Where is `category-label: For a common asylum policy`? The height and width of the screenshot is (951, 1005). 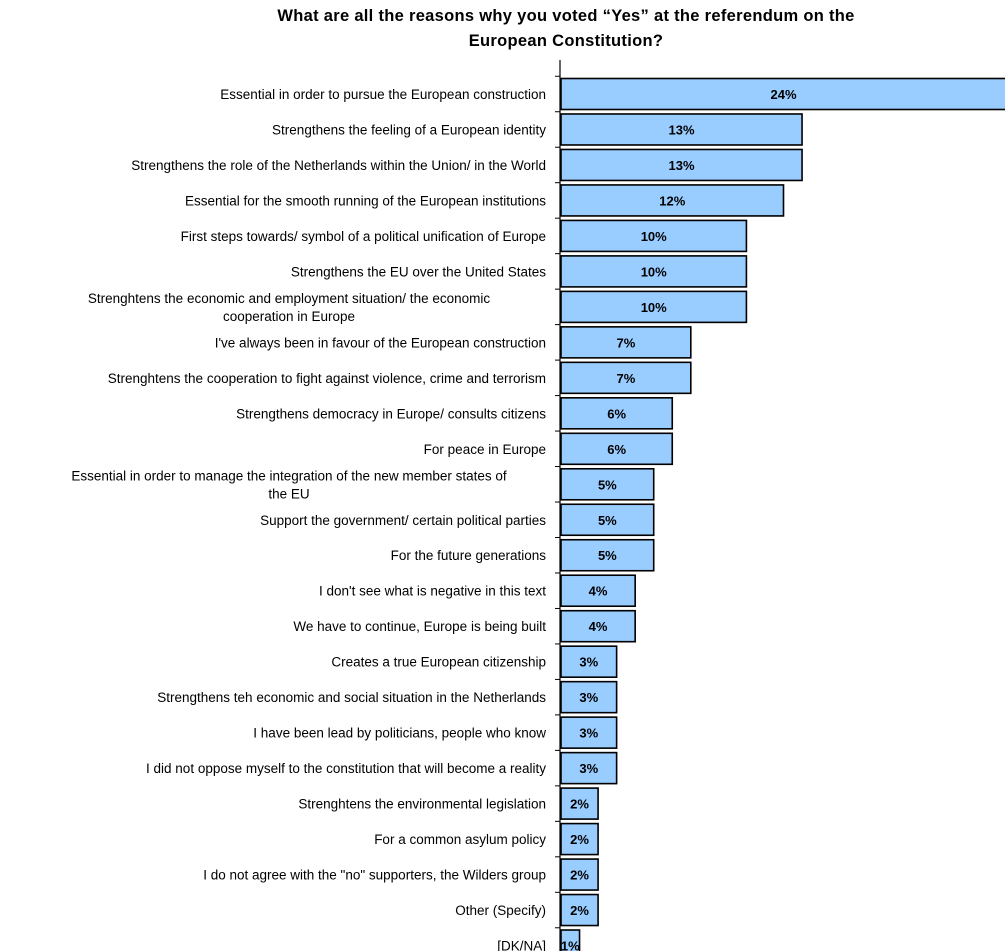 category-label: For a common asylum policy is located at coordinates (460, 839).